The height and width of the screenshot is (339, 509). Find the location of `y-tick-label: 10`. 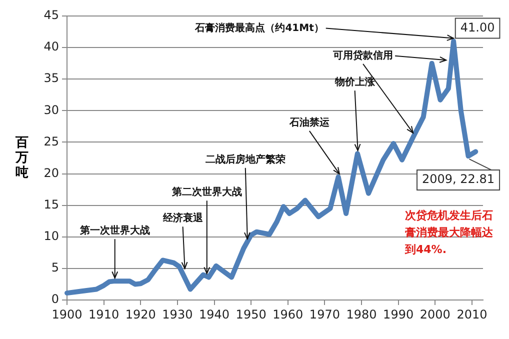

y-tick-label: 10 is located at coordinates (51, 236).